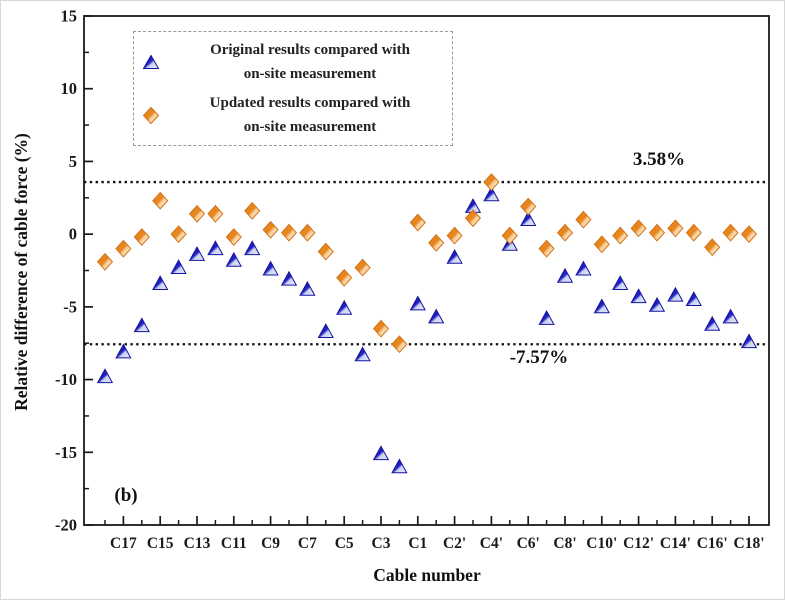 Image resolution: width=785 pixels, height=600 pixels. I want to click on x-tick-label: C2', so click(454, 543).